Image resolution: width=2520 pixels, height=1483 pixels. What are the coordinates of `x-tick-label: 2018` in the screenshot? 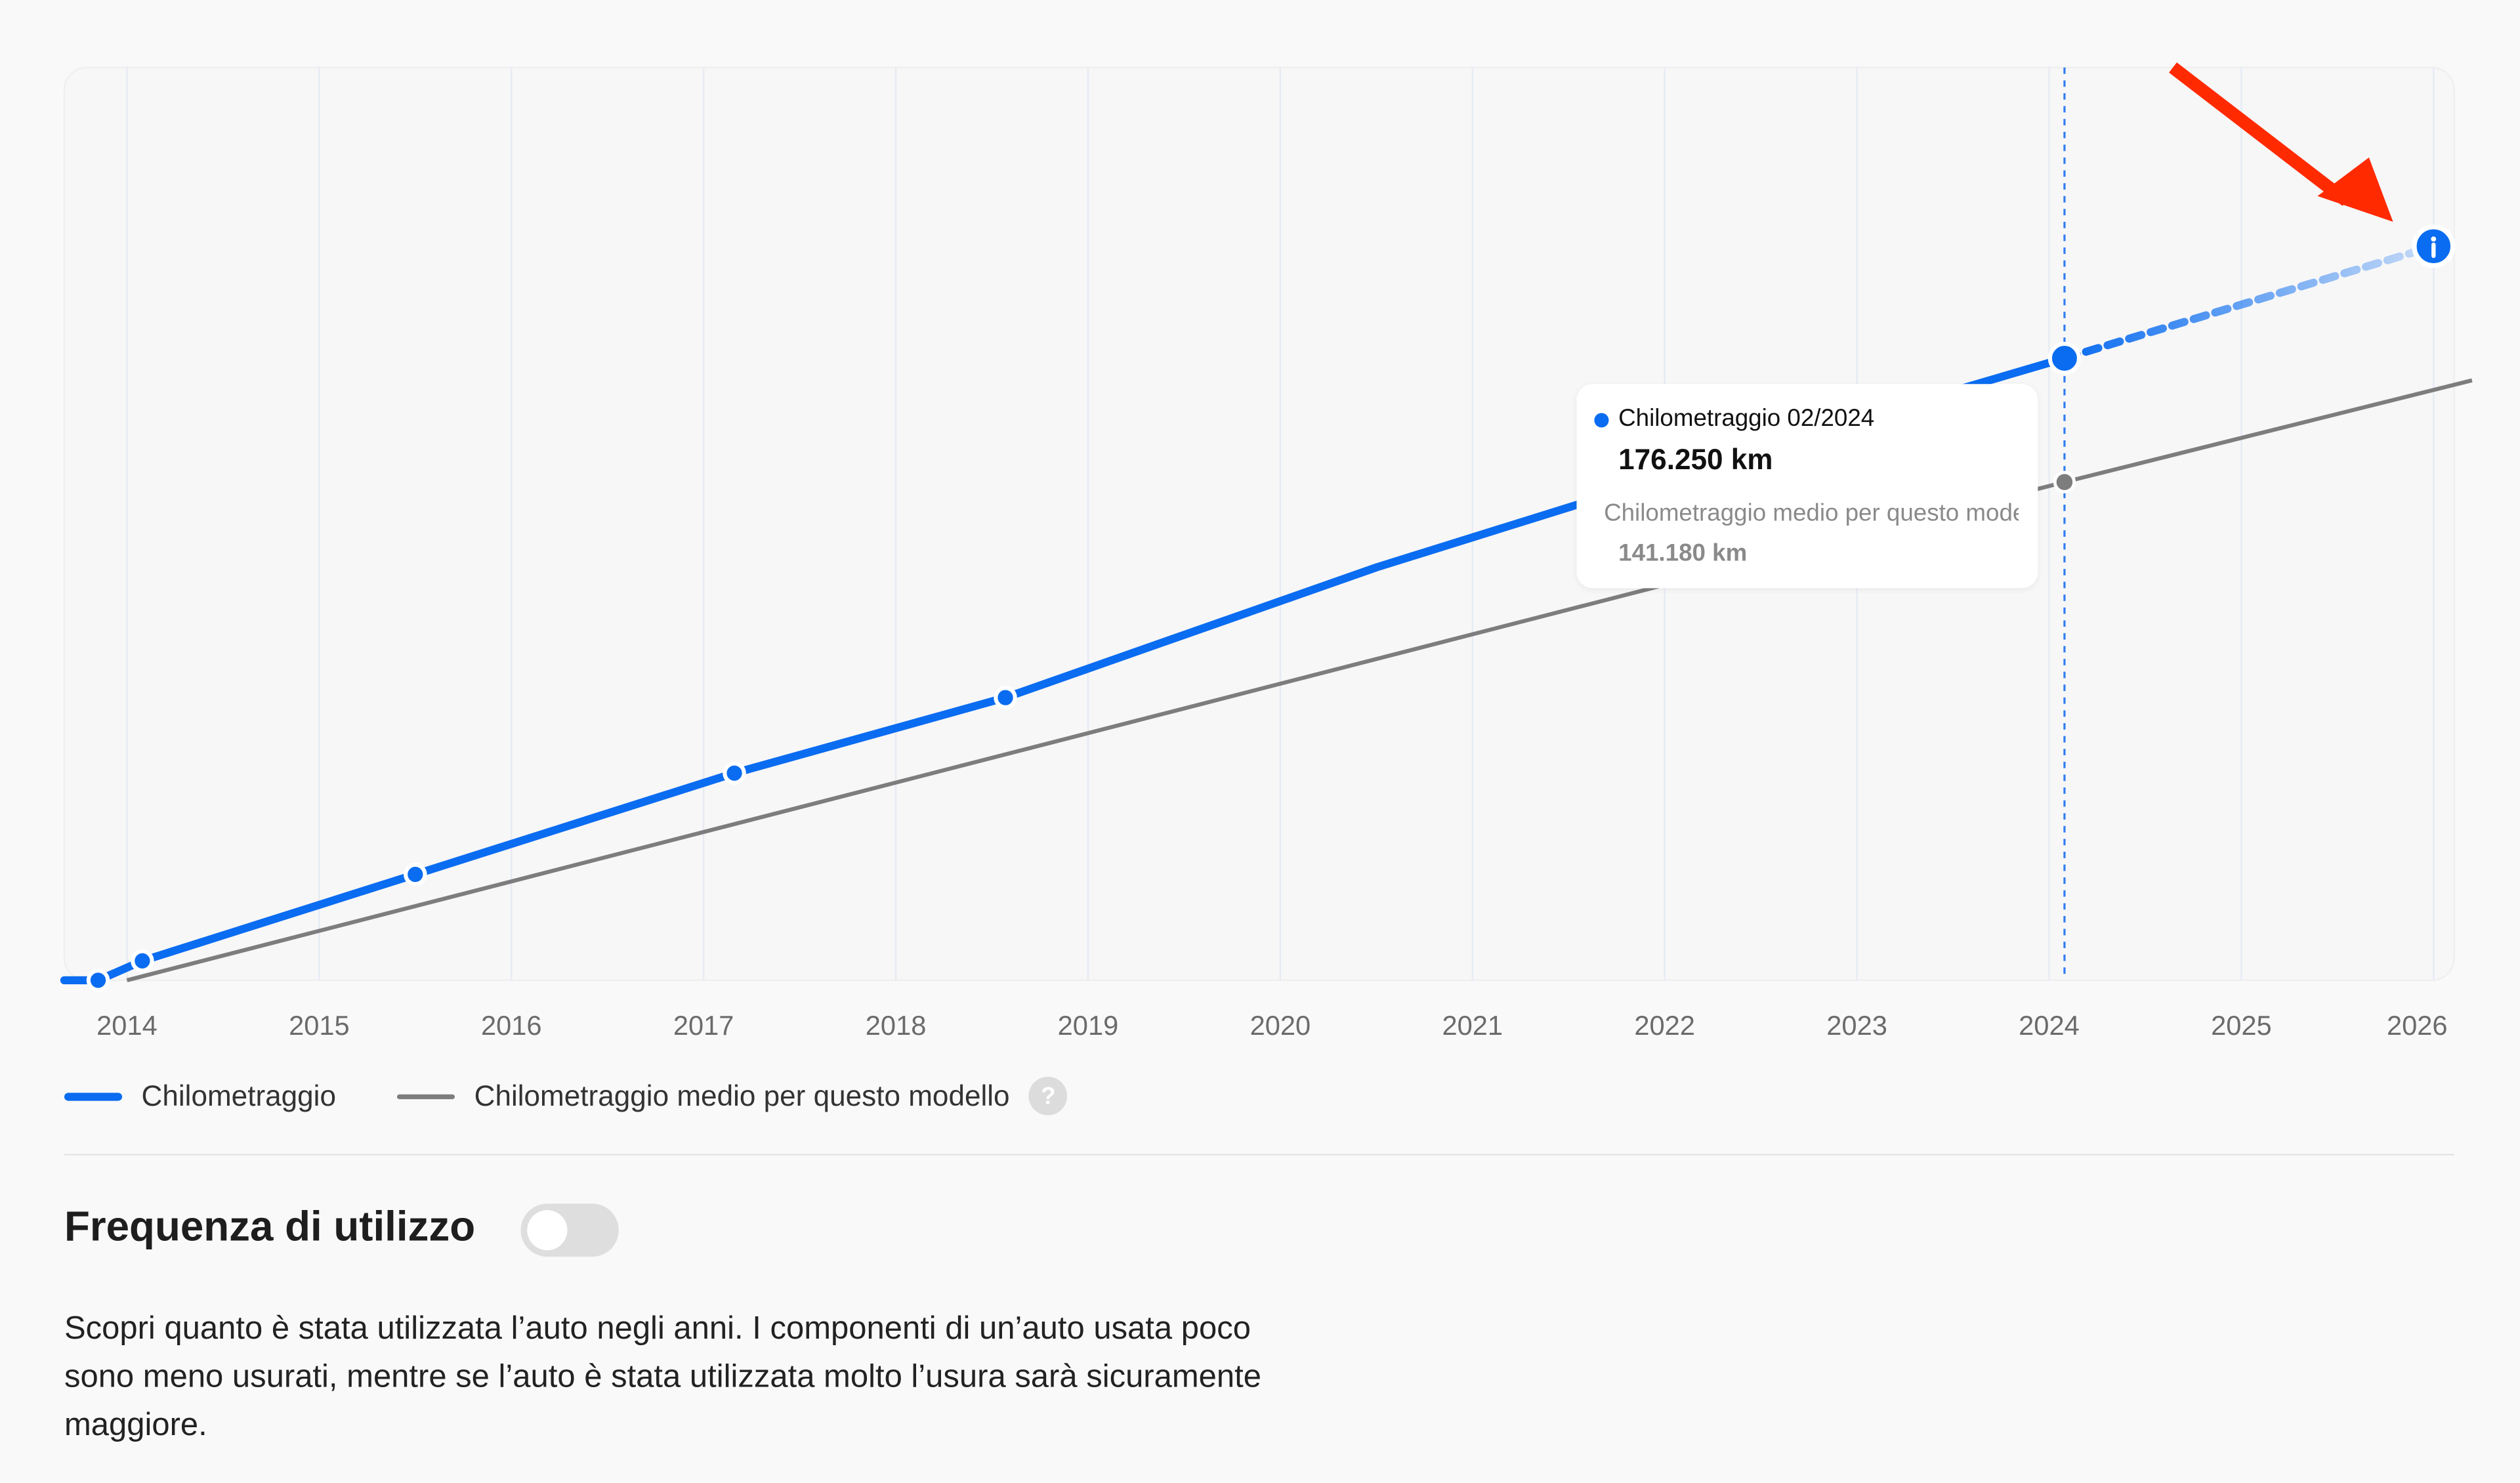 It's located at (896, 1025).